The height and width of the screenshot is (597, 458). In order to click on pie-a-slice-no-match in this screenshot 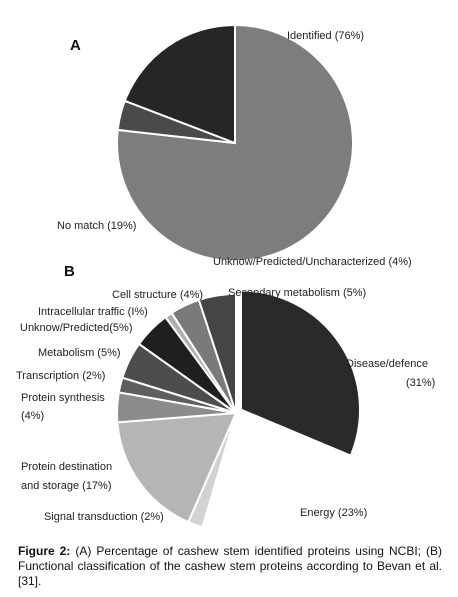, I will do `click(179, 84)`.